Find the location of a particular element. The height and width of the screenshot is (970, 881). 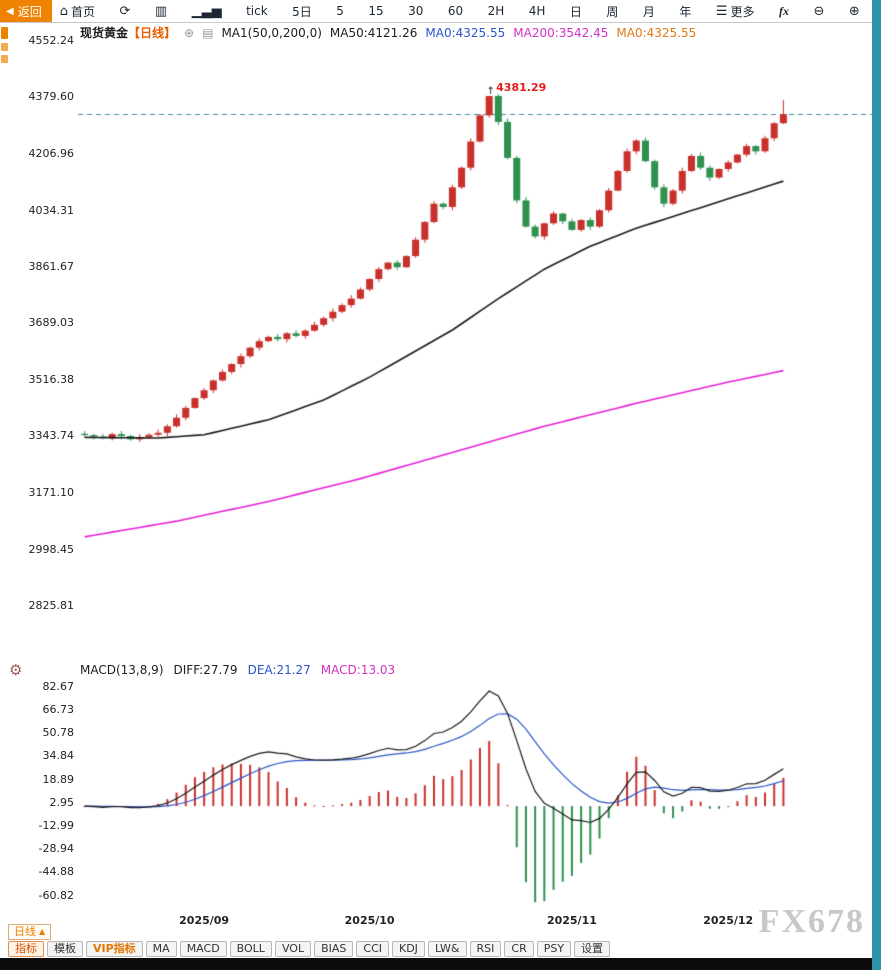

symbol-period: 【日线】 is located at coordinates (152, 33).